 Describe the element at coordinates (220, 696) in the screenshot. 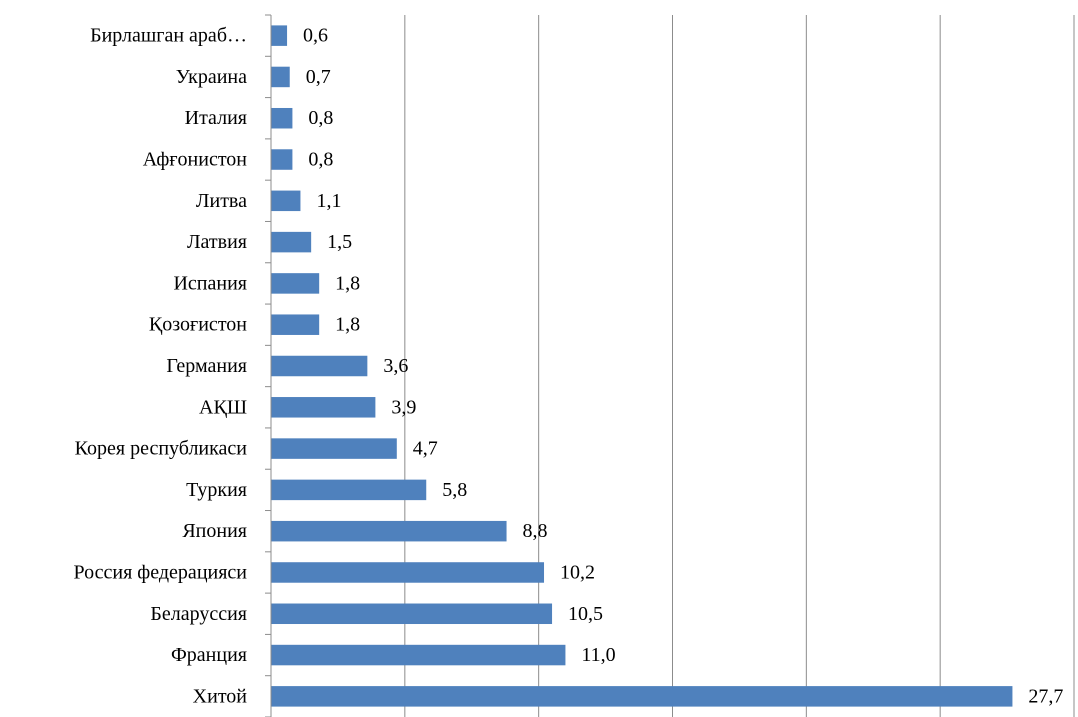

I see `category-label: Хитой` at that location.